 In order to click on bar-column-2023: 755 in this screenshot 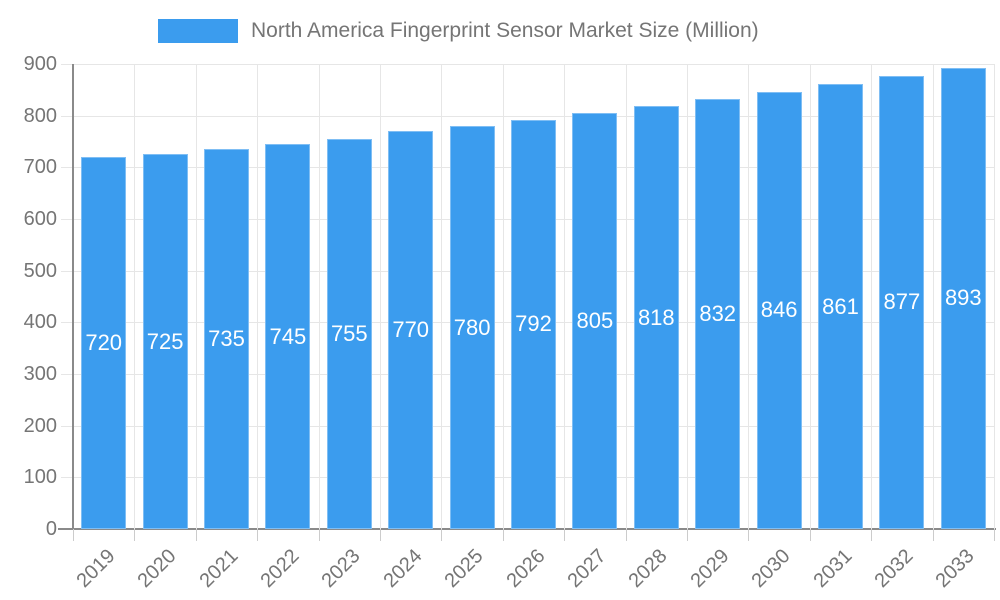, I will do `click(349, 333)`.